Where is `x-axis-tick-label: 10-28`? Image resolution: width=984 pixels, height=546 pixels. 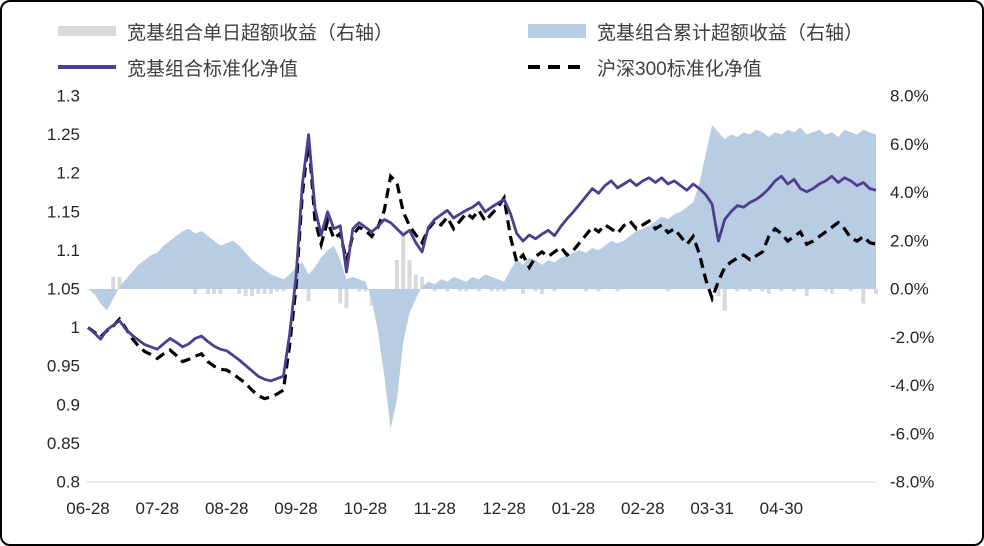 x-axis-tick-label: 10-28 is located at coordinates (365, 508).